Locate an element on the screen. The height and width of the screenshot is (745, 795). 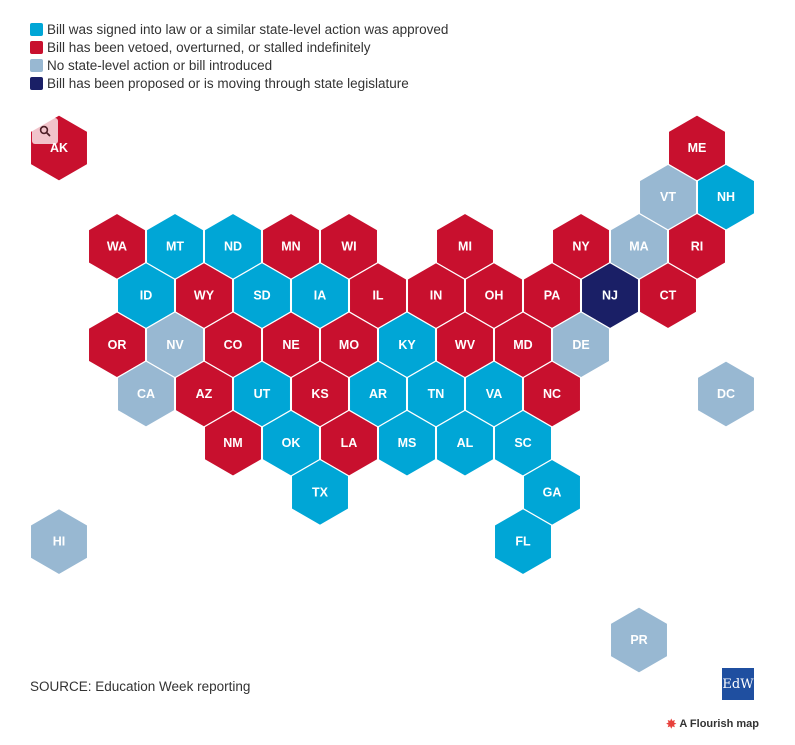
legend-item-none: No state-level action or bill introduced is located at coordinates (239, 65).